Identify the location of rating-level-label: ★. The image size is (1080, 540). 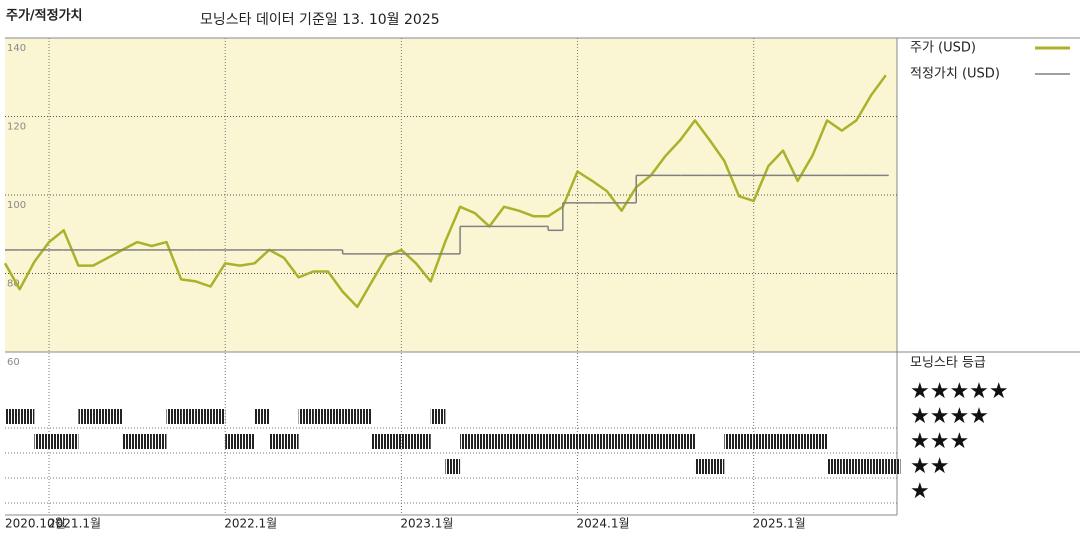
(920, 491).